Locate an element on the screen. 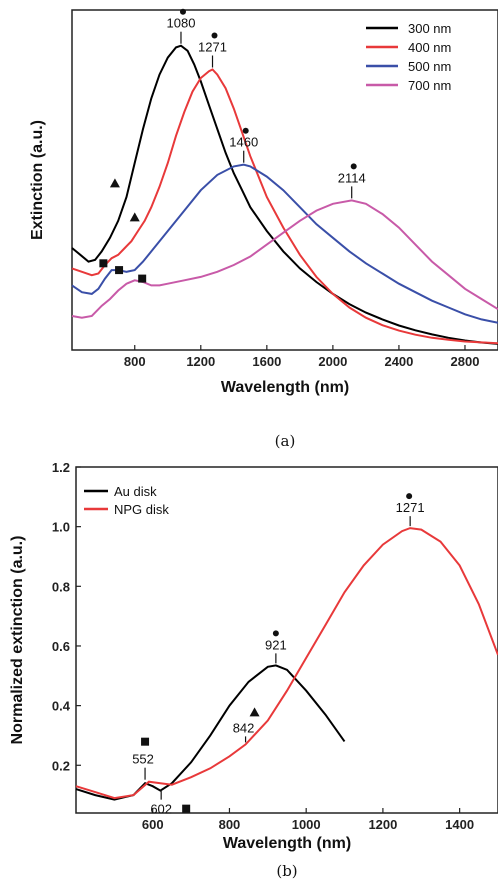  panel-a-x-tick-label: 1200 is located at coordinates (200, 361).